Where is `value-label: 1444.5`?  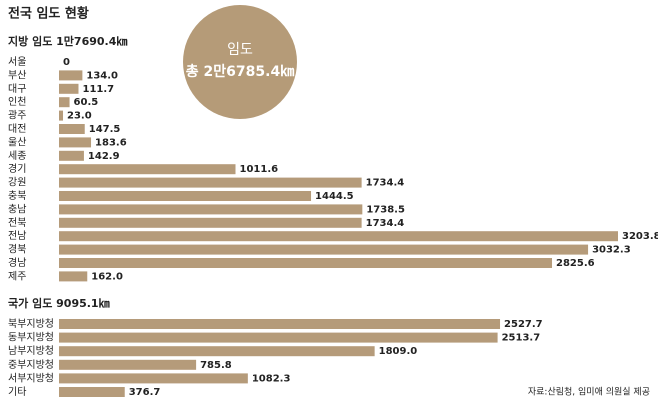 value-label: 1444.5 is located at coordinates (334, 196).